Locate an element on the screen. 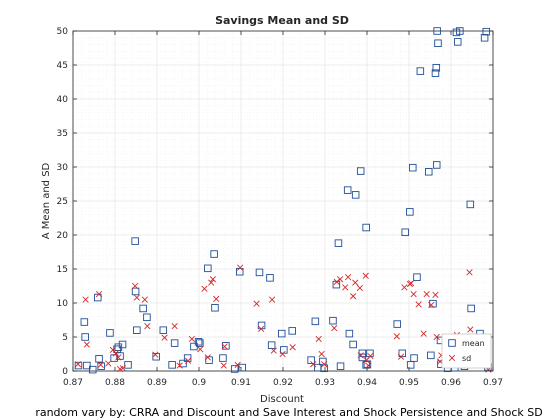 The width and height of the screenshot is (560, 420). legend-label-sd: sd is located at coordinates (466, 358).